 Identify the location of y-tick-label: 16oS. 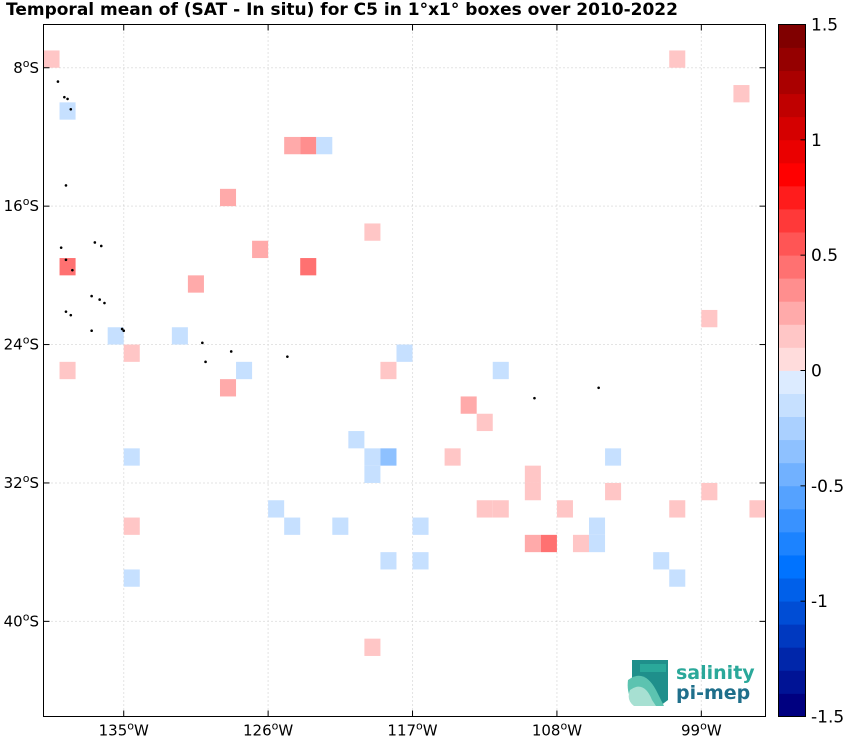
(21, 205).